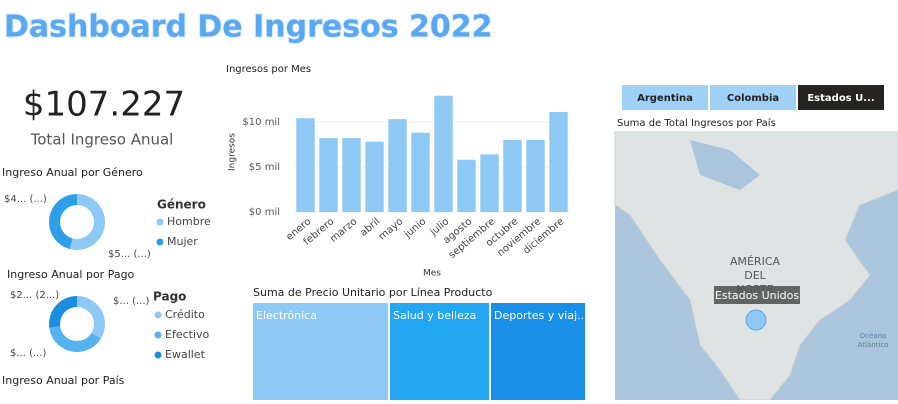 This screenshot has height=404, width=898. What do you see at coordinates (873, 336) in the screenshot?
I see `ocean-label: Océano` at bounding box center [873, 336].